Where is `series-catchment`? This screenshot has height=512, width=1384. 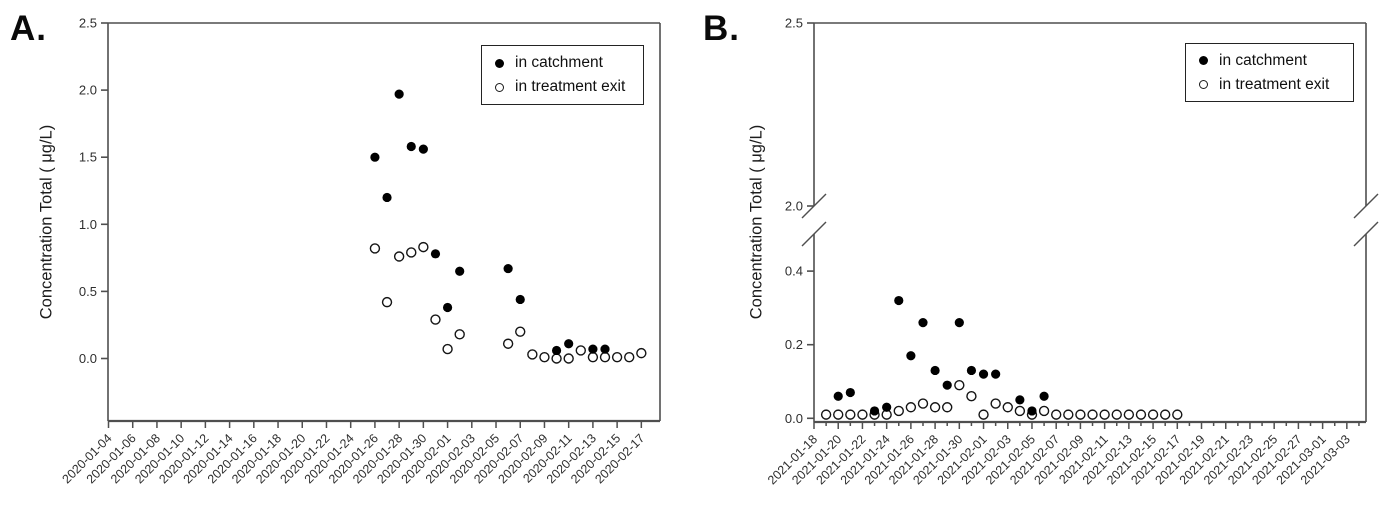
series-catchment is located at coordinates (941, 355).